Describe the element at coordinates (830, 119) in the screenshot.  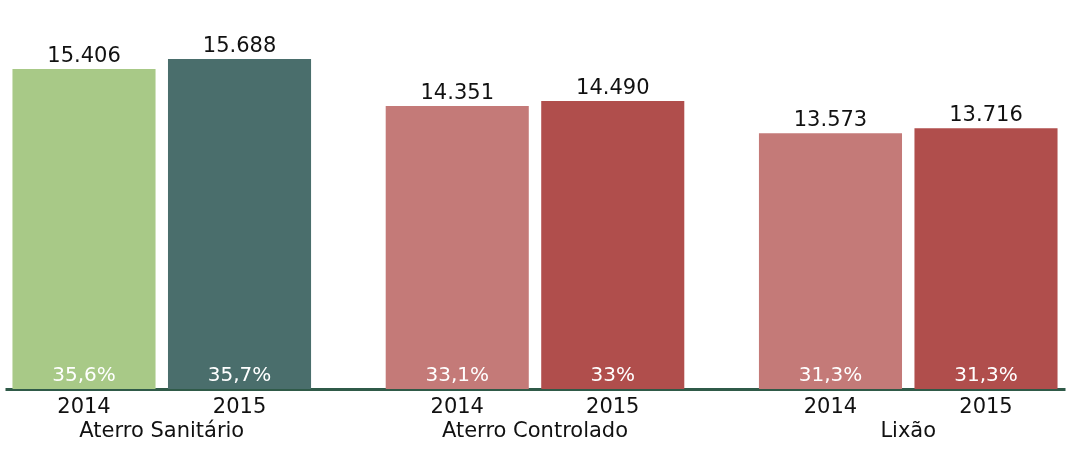
I see `data-label: 13.573` at that location.